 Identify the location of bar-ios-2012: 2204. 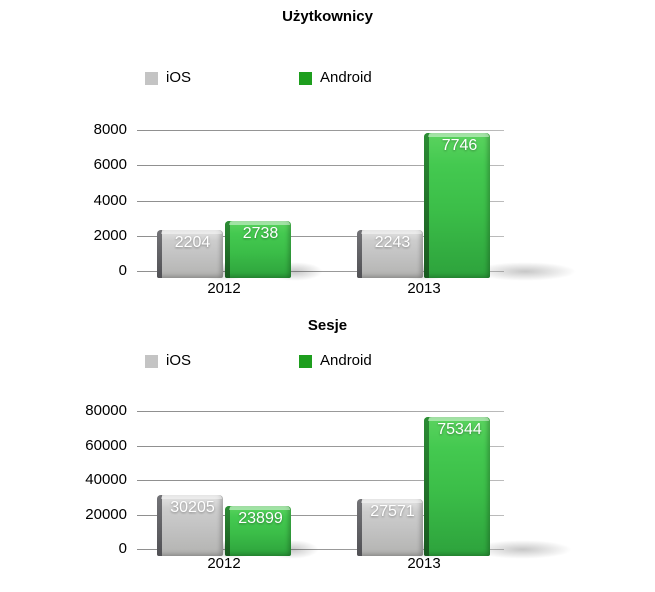
(190, 254).